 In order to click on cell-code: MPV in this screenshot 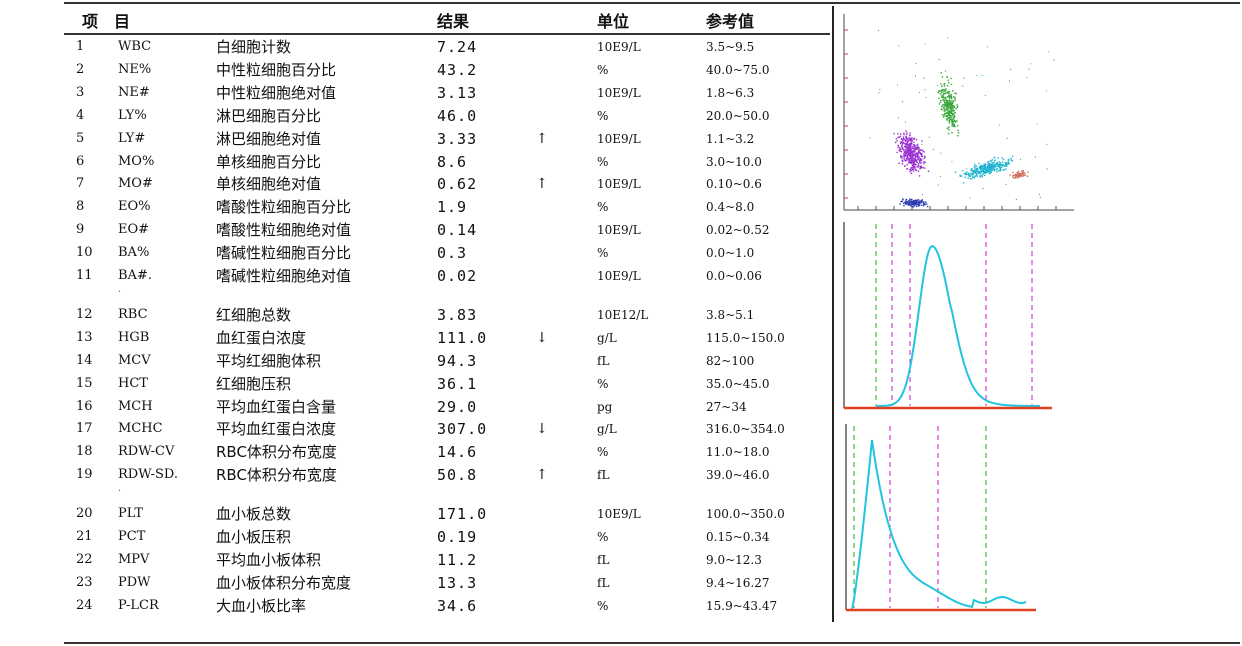, I will do `click(134, 559)`.